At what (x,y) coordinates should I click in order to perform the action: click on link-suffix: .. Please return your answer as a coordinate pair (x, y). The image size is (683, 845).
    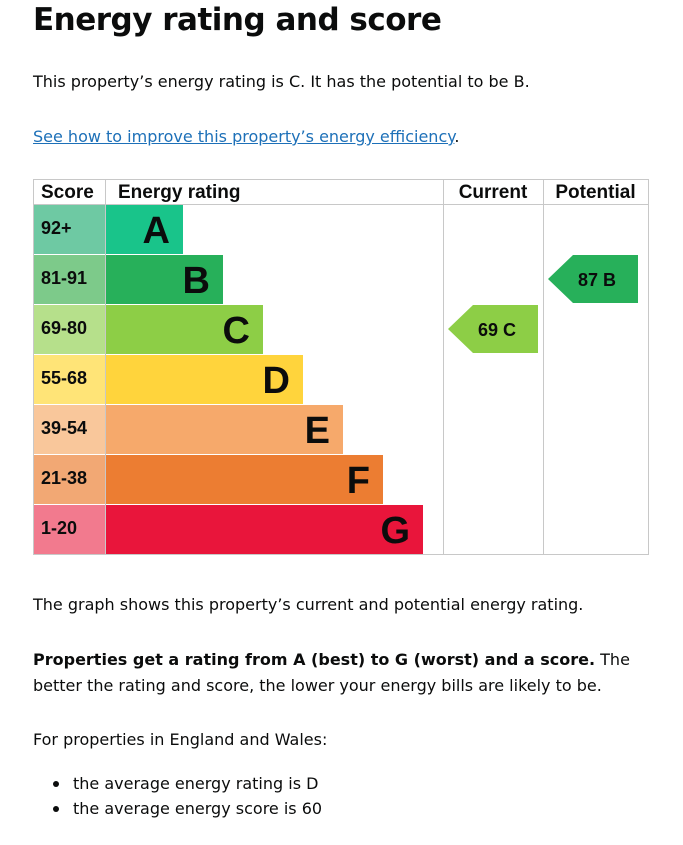
    Looking at the image, I should click on (457, 136).